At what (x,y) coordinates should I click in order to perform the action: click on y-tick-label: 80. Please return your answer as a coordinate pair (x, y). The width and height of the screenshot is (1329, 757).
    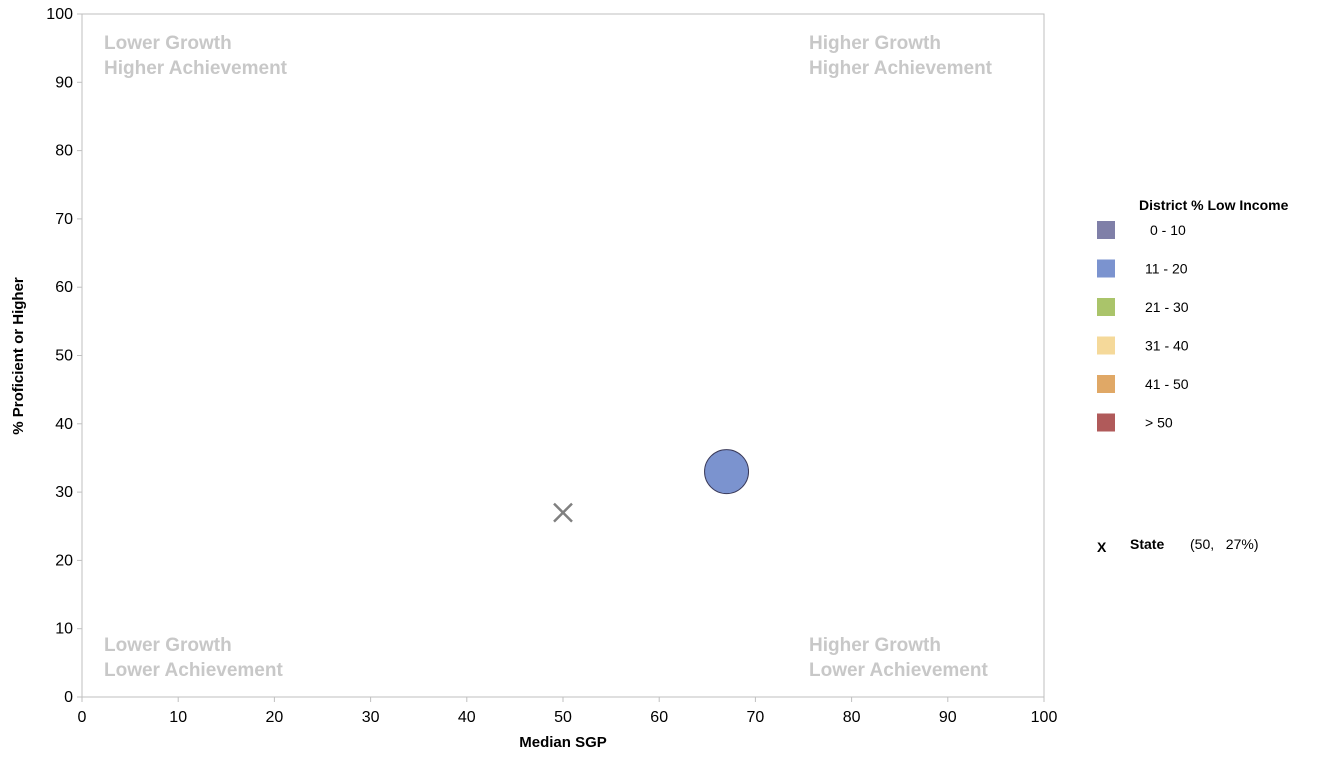
    Looking at the image, I should click on (64, 151).